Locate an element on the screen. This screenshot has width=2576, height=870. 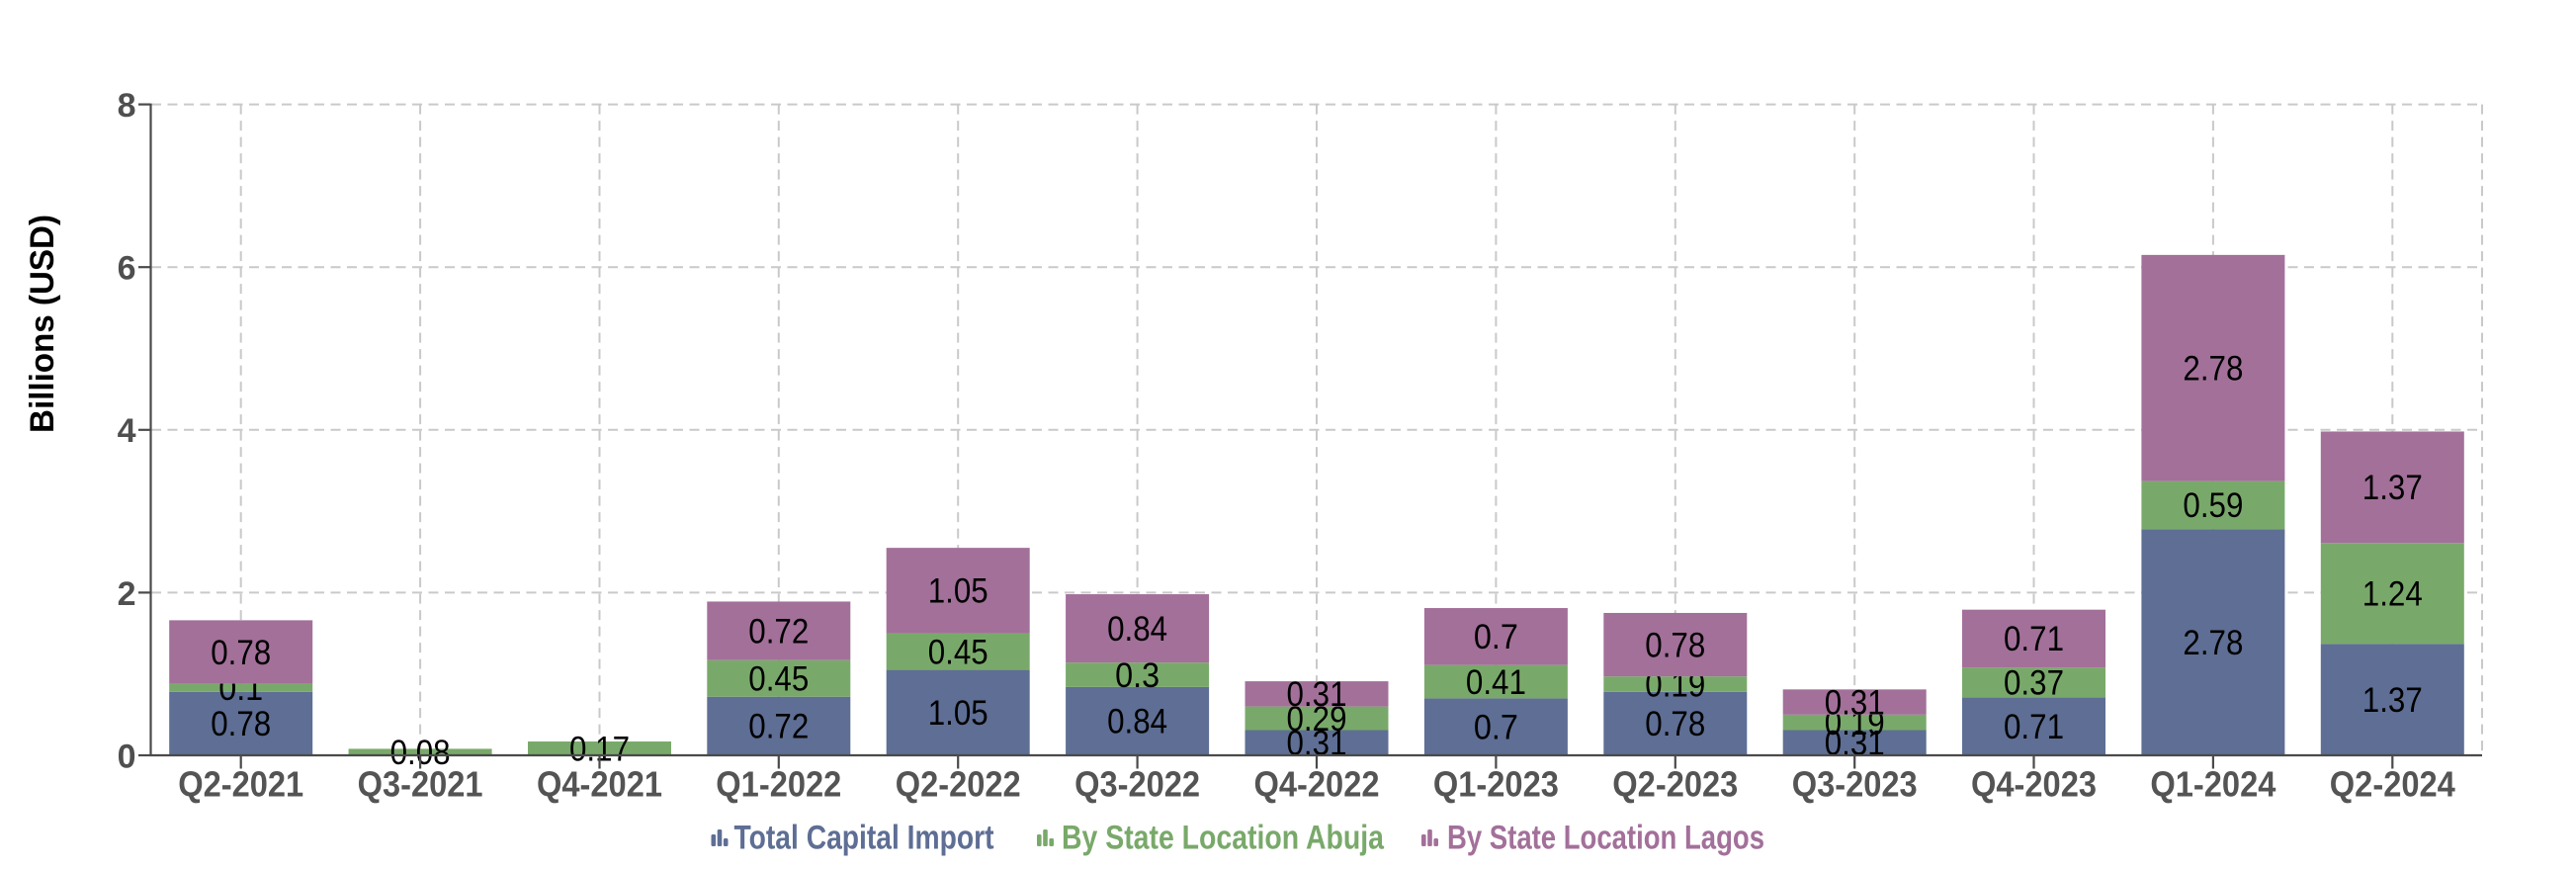
svg-text: 0.3 is located at coordinates (1137, 675).